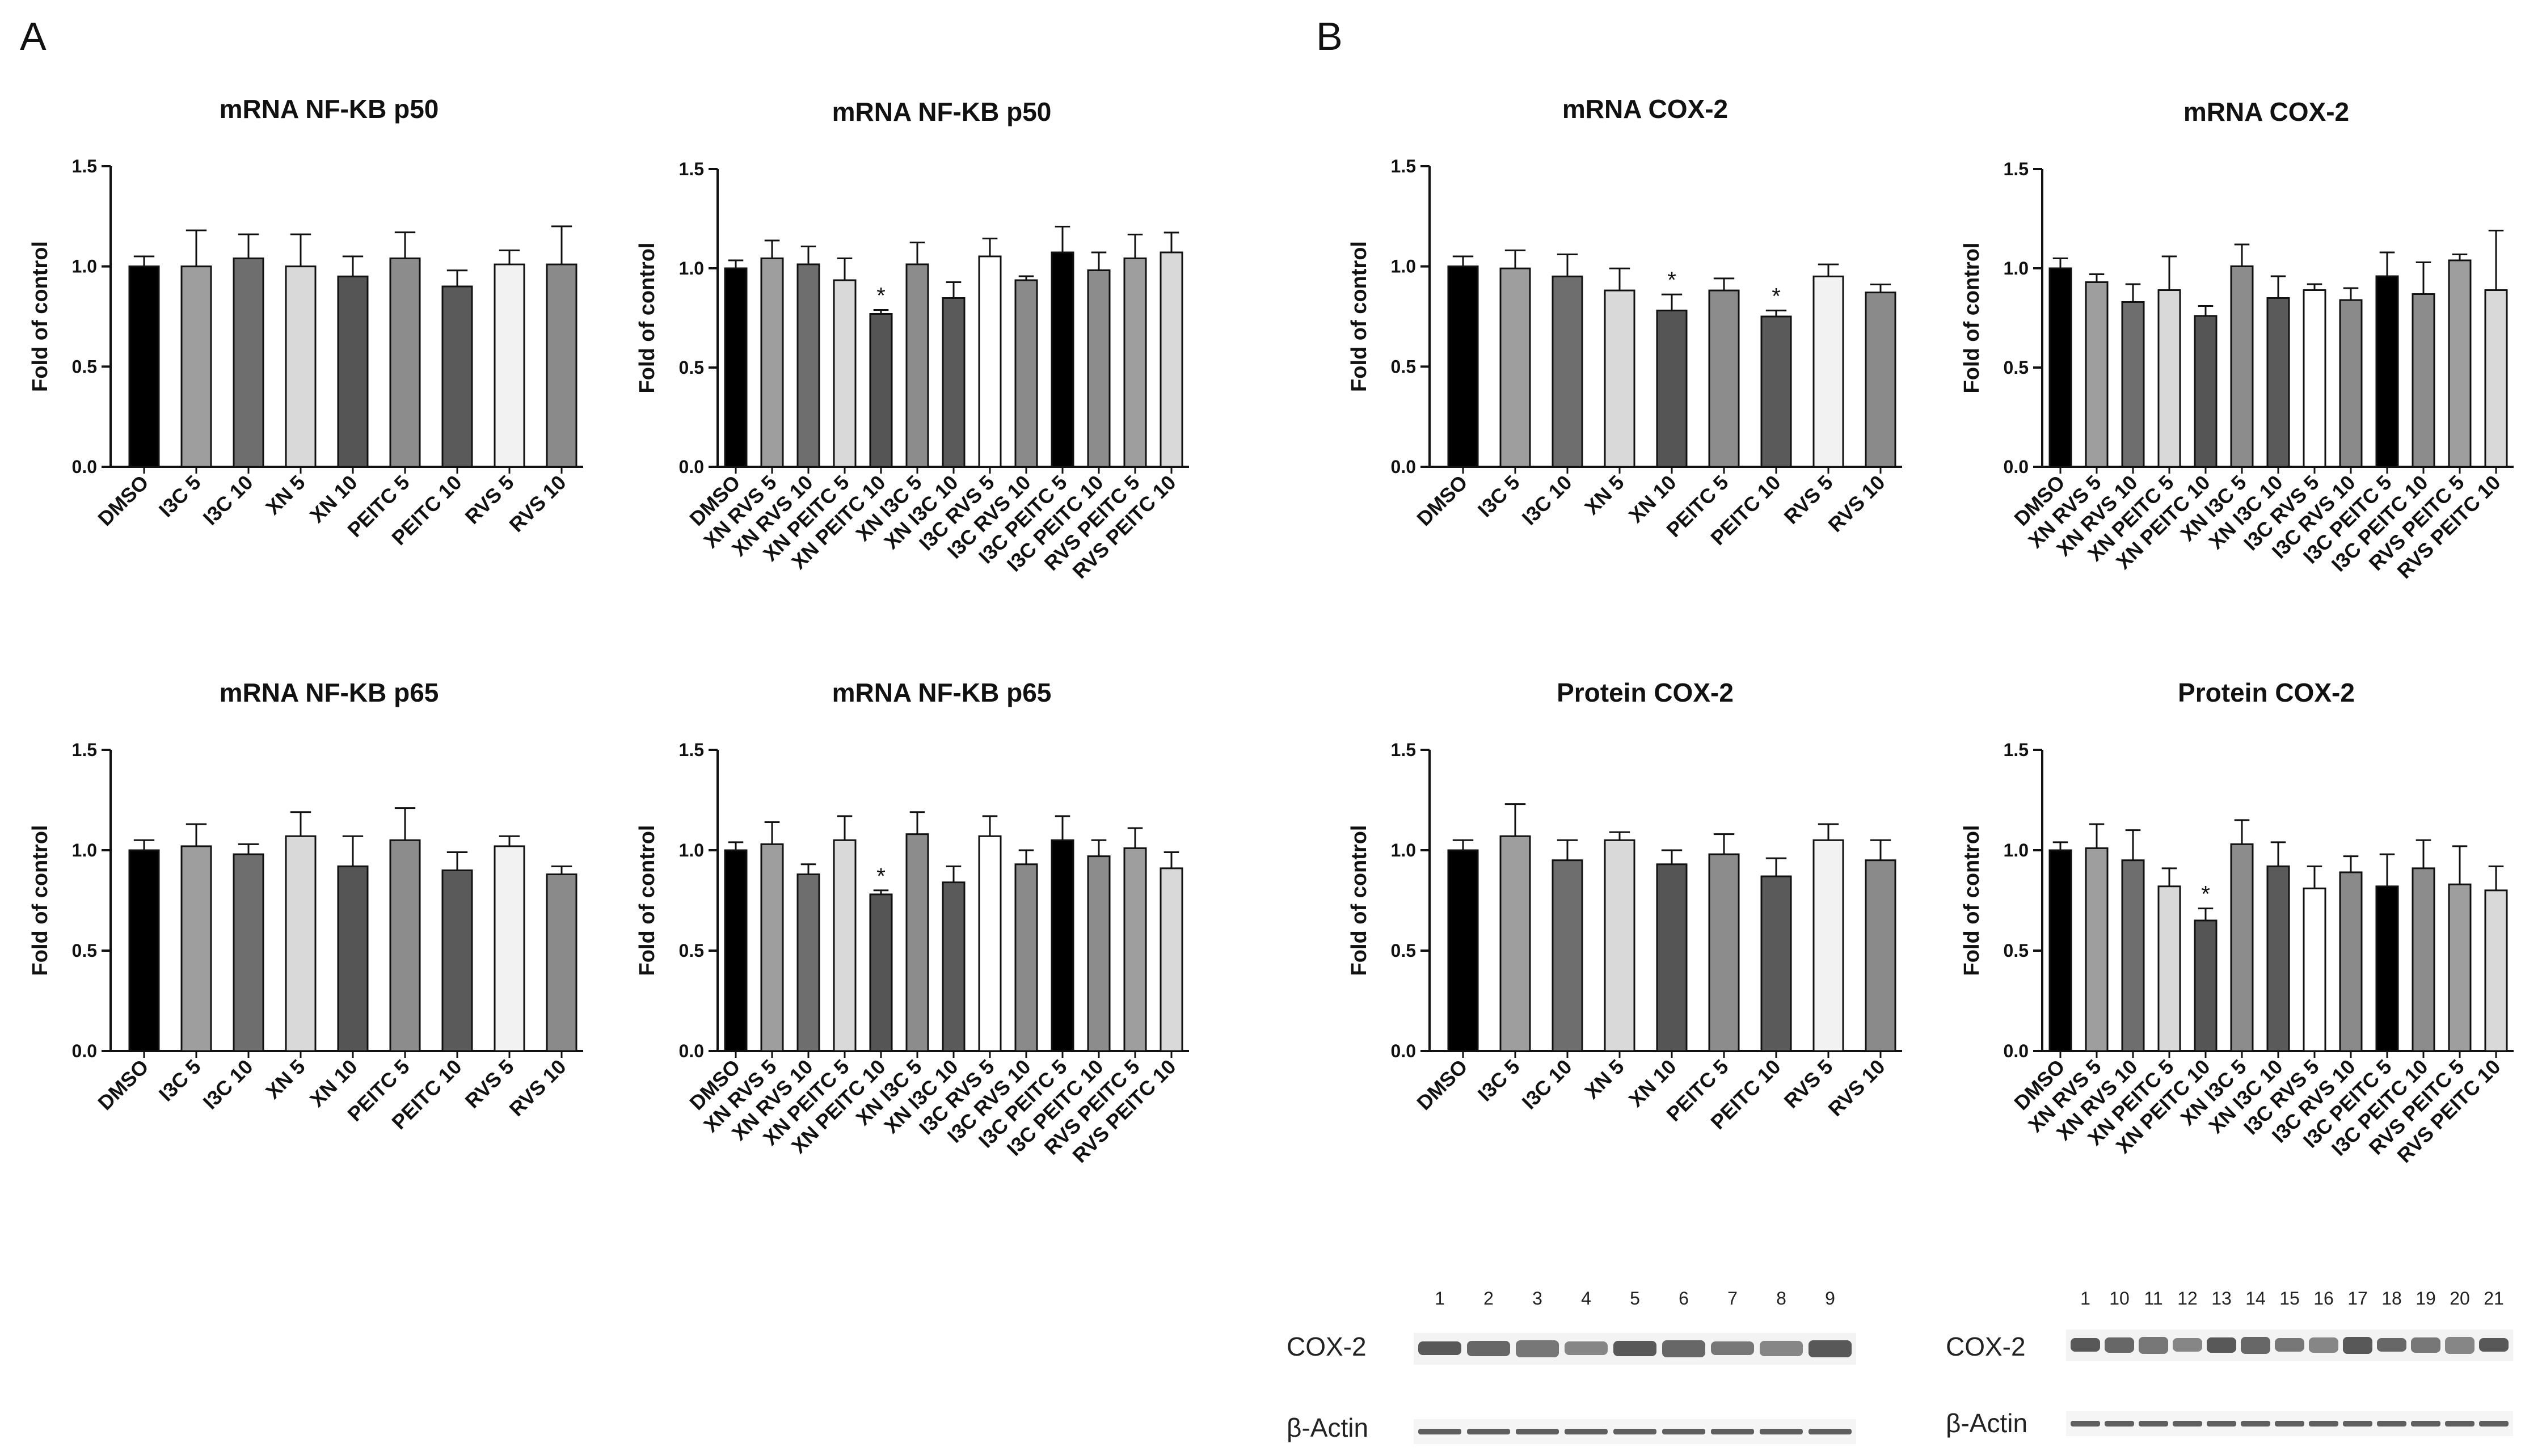 The height and width of the screenshot is (1456, 2542). Describe the element at coordinates (2119, 1298) in the screenshot. I see `lane-number: 10` at that location.